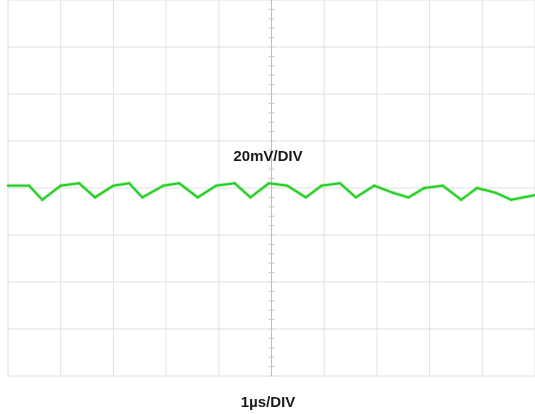 The image size is (535, 414). What do you see at coordinates (267, 156) in the screenshot?
I see `y-scale-label: 20mV/DIV` at bounding box center [267, 156].